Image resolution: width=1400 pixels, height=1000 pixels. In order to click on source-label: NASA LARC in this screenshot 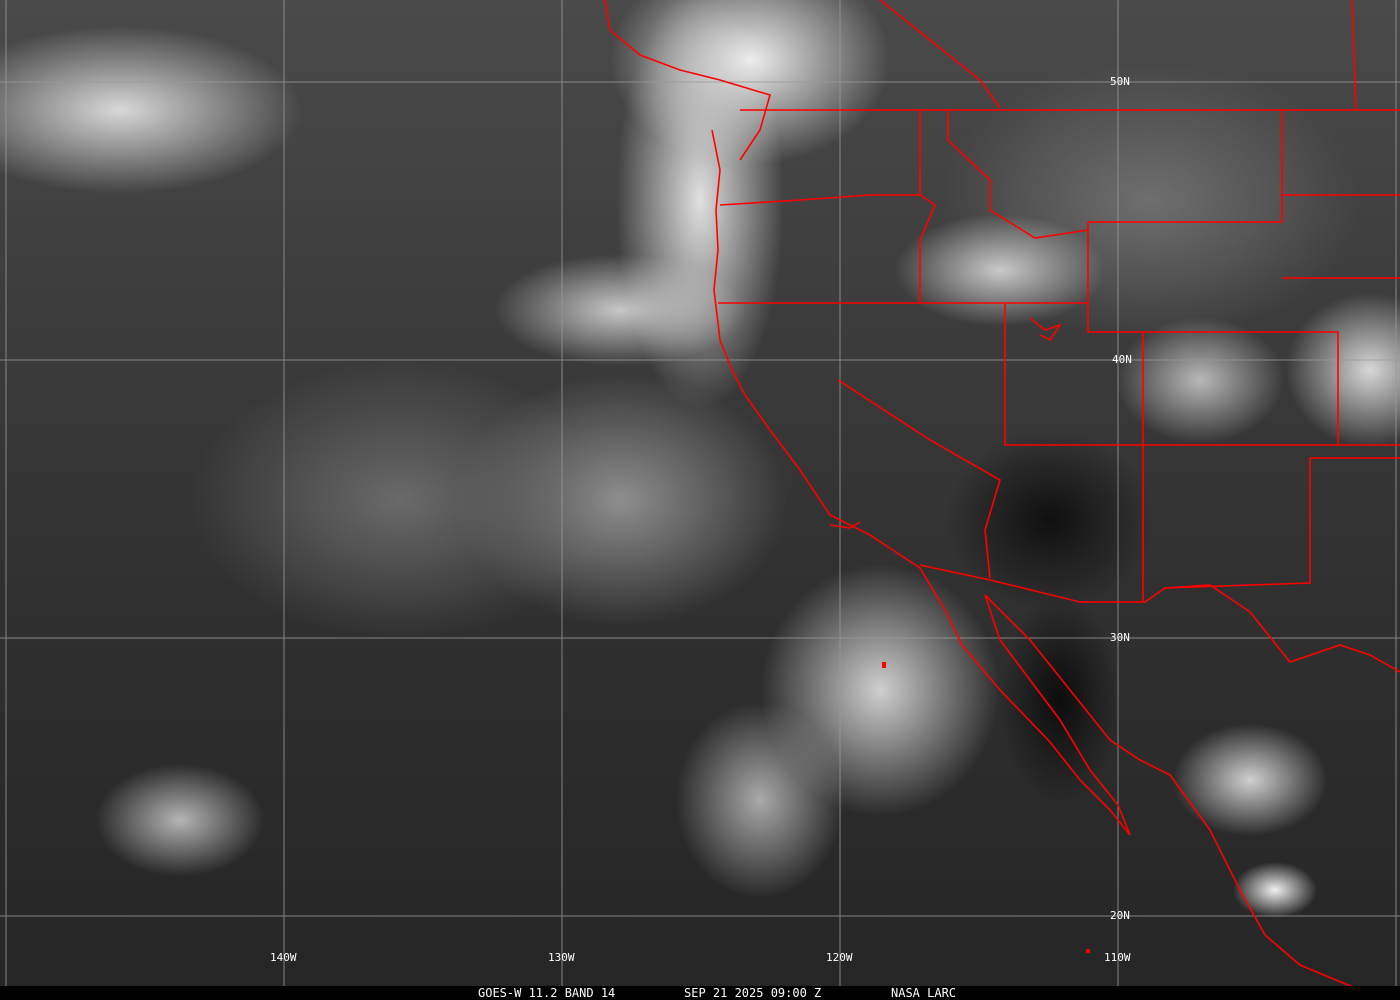, I will do `click(924, 993)`.